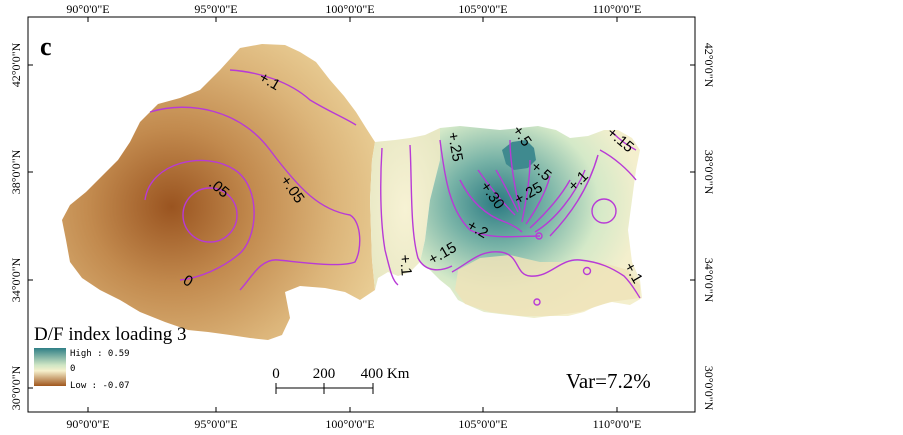  I want to click on legend-high-label: High : 0.59, so click(100, 354).